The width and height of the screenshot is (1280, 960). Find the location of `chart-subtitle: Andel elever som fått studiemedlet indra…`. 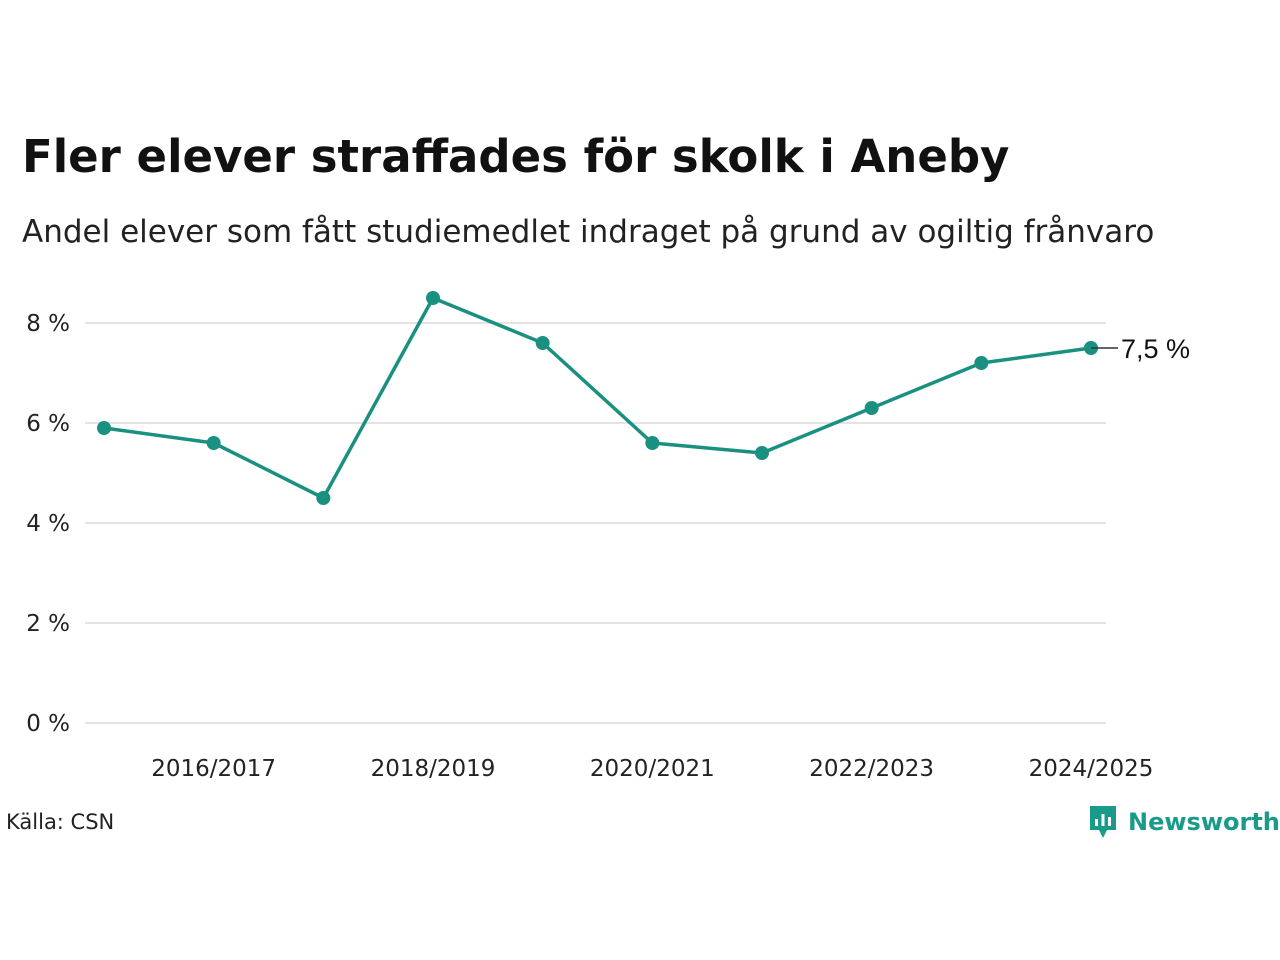

chart-subtitle: Andel elever som fått studiemedlet indra… is located at coordinates (588, 232).